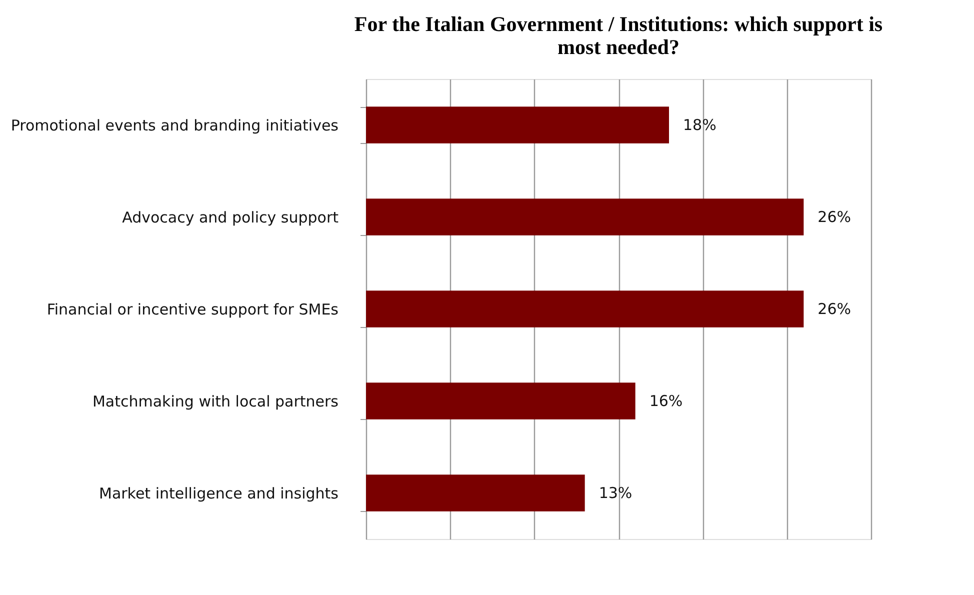 This screenshot has width=974, height=595. What do you see at coordinates (618, 24) in the screenshot?
I see `text: For the Italian Government / Institutions: which support is` at bounding box center [618, 24].